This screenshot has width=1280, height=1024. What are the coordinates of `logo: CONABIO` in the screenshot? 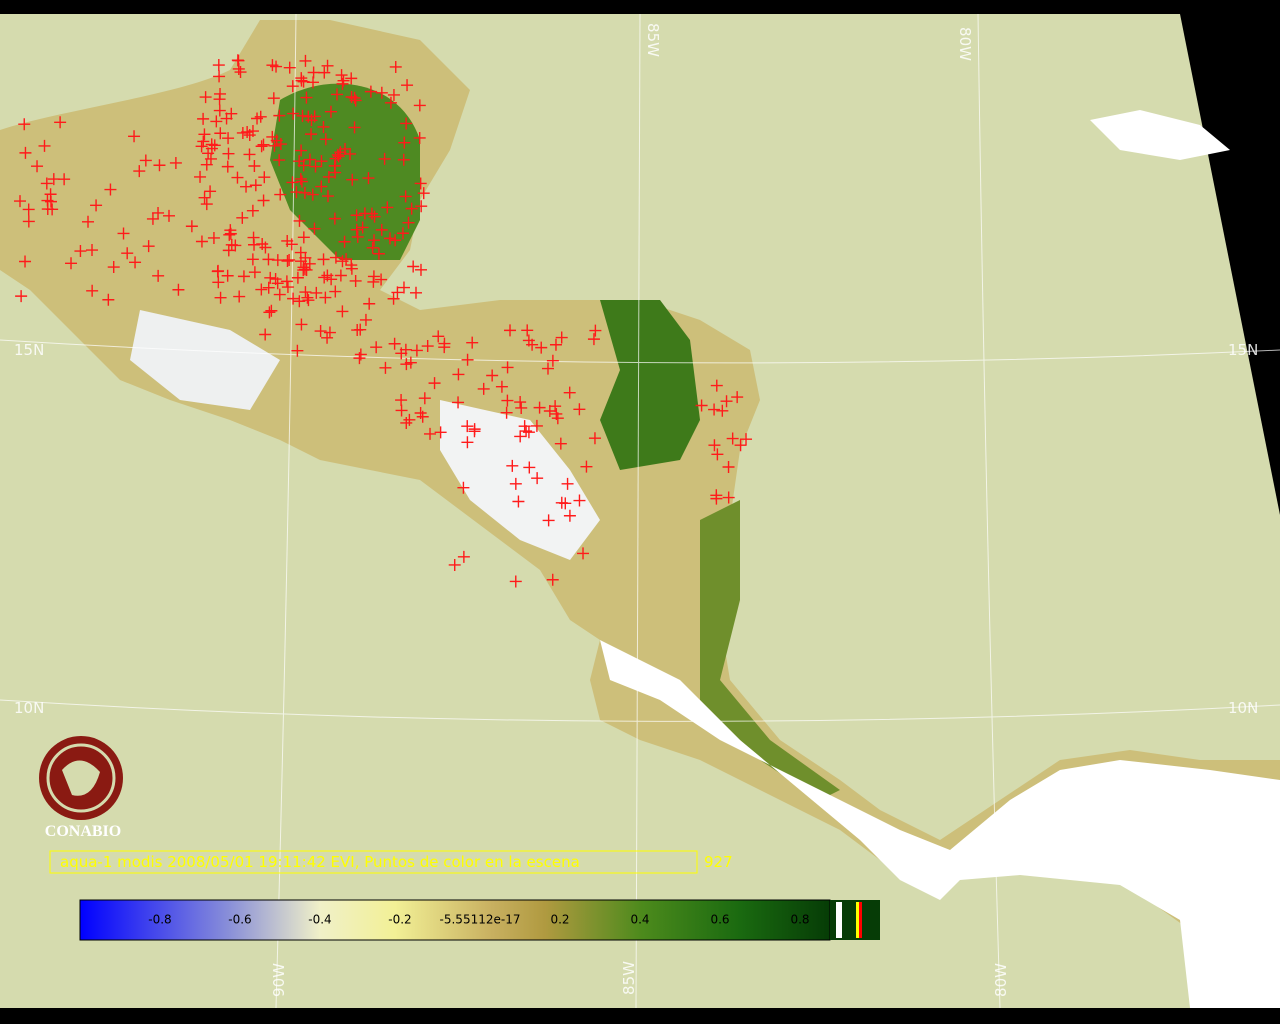 It's located at (81, 788).